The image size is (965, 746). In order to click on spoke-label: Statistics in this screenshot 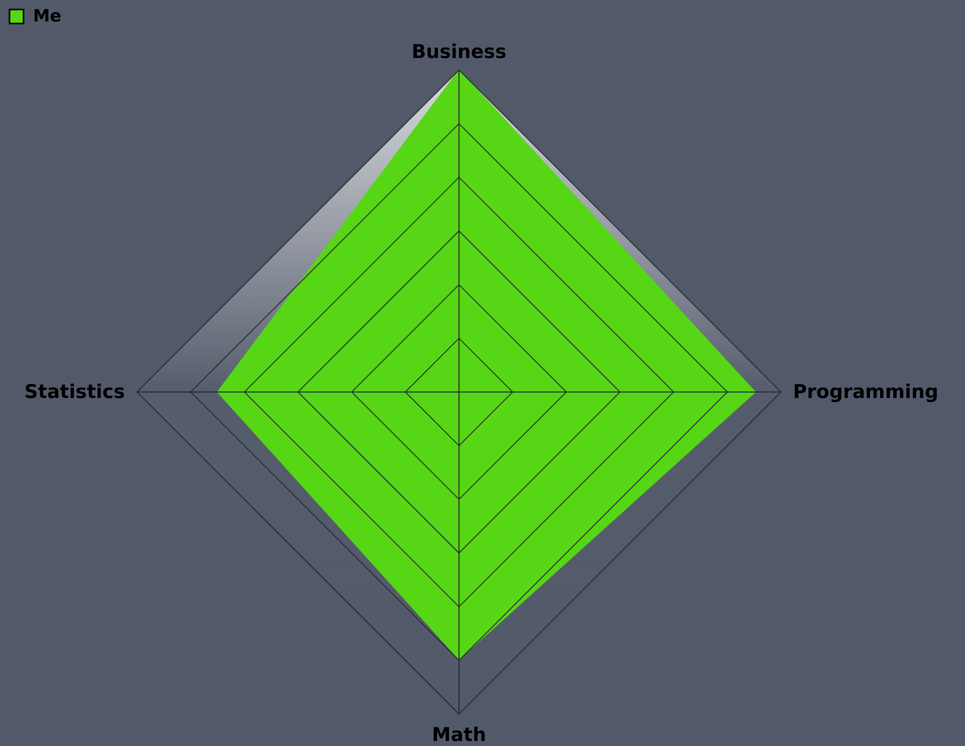, I will do `click(74, 392)`.